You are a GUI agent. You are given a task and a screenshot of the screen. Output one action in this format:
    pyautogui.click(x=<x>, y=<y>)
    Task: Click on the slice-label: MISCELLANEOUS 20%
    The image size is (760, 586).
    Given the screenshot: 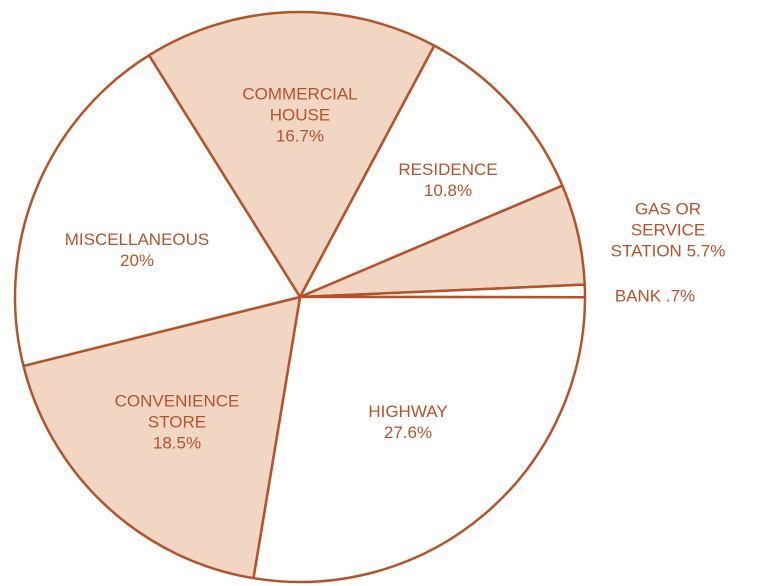 What is the action you would take?
    pyautogui.click(x=137, y=250)
    